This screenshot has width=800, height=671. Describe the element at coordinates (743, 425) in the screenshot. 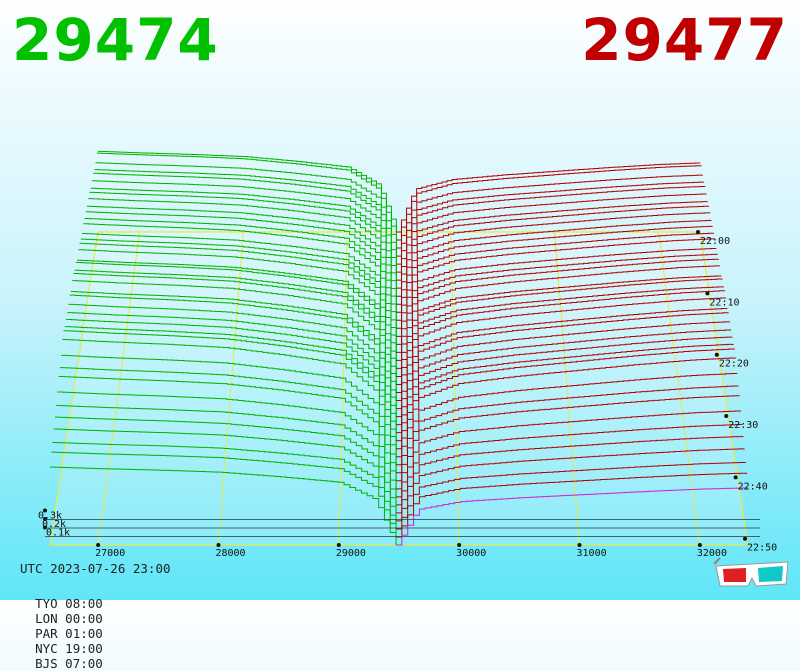

I see `time-tick-label: 22:30` at that location.